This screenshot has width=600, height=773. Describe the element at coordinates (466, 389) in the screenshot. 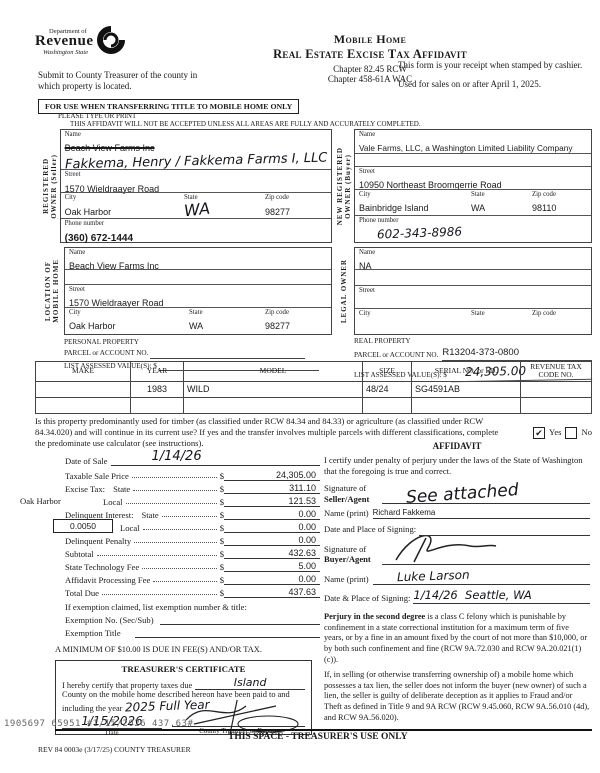

I see `cell-serial: SG4591AB` at that location.